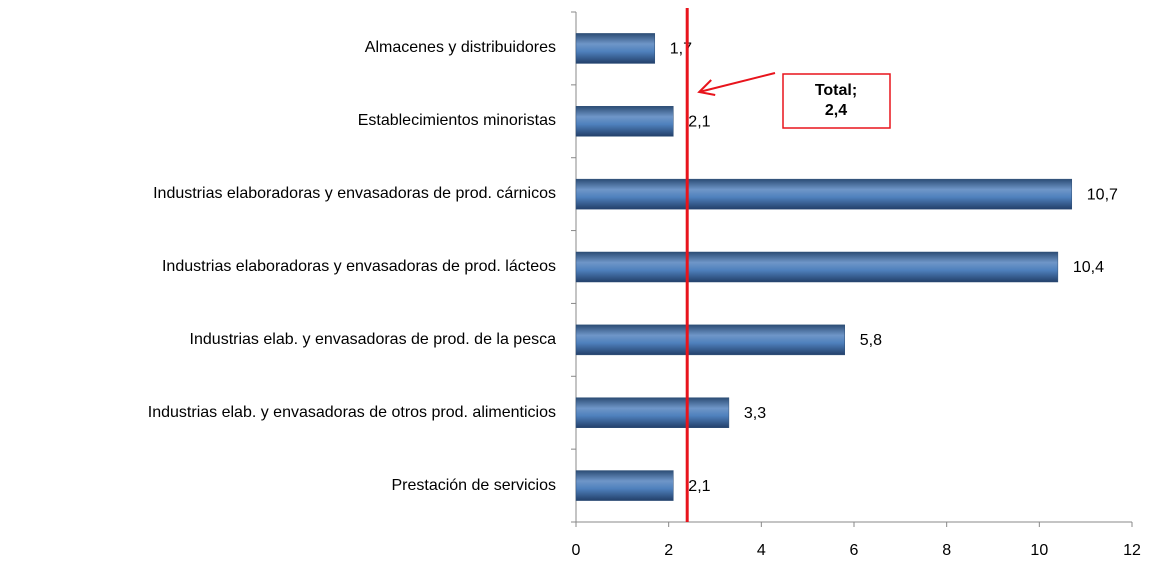 The width and height of the screenshot is (1150, 565). What do you see at coordinates (836, 101) in the screenshot?
I see `annotation-box` at bounding box center [836, 101].